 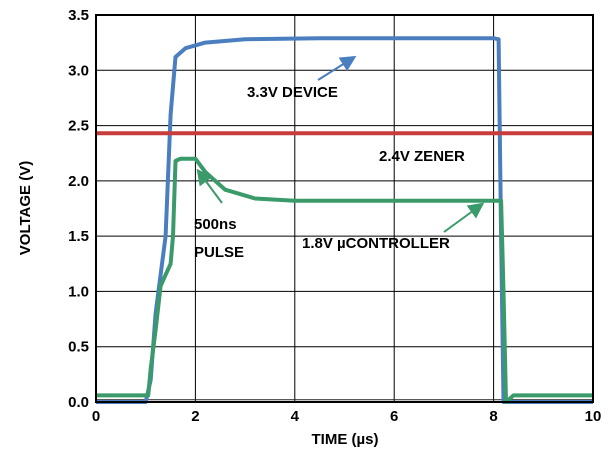 What do you see at coordinates (25, 208) in the screenshot?
I see `y-axis-label: VOLTAGE (V)` at bounding box center [25, 208].